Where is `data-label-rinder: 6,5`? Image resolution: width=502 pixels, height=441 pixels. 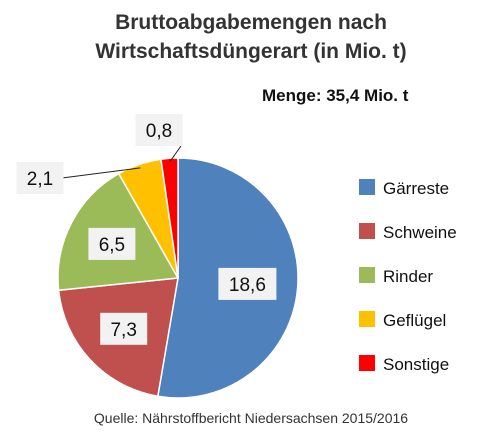
data-label-rinder: 6,5 is located at coordinates (112, 245).